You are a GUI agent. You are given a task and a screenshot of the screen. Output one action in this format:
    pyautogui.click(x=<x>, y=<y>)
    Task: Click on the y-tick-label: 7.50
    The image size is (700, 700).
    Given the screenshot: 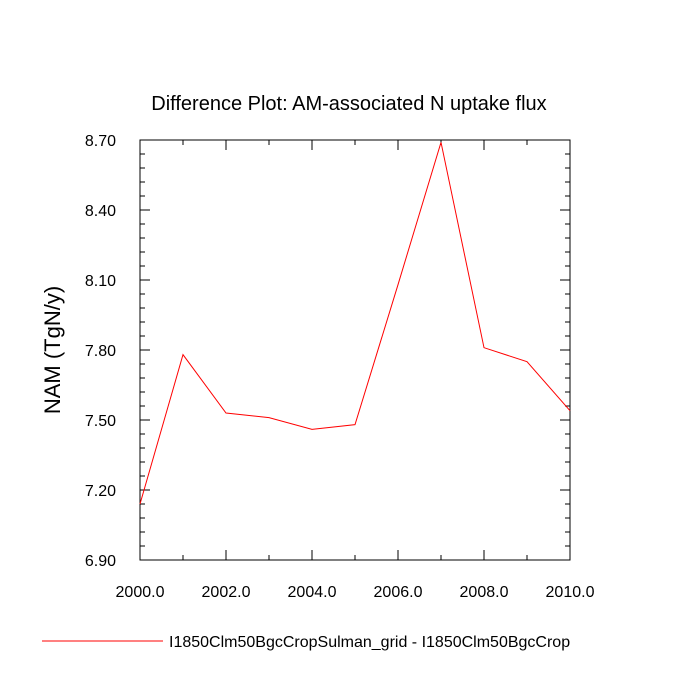 What is the action you would take?
    pyautogui.click(x=100, y=421)
    